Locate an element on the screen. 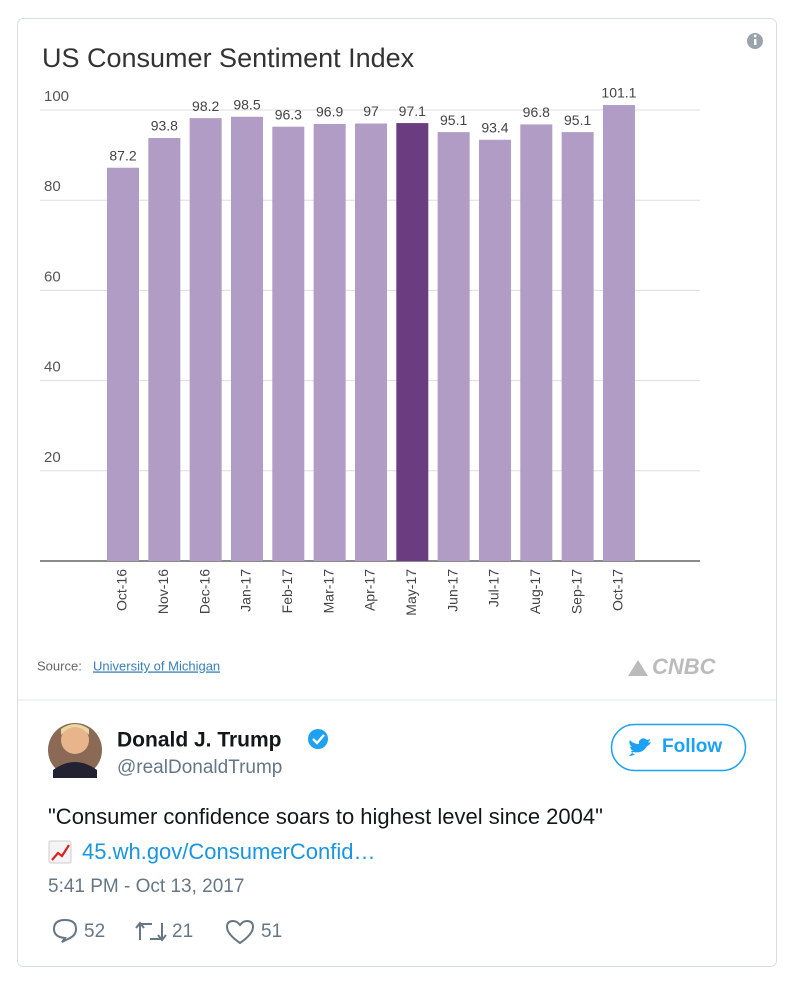  value-label: 98.2 is located at coordinates (205, 106).